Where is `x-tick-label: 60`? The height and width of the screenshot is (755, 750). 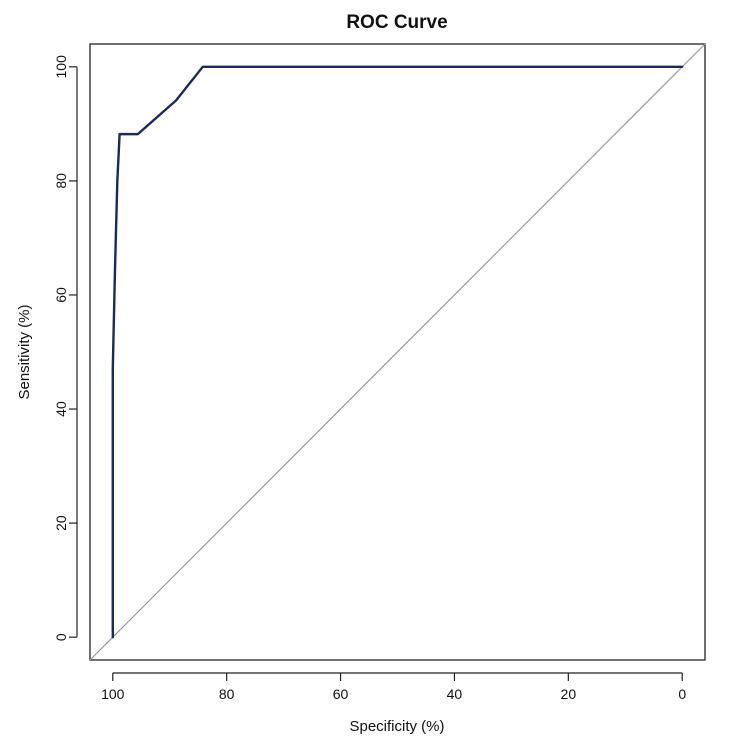
x-tick-label: 60 is located at coordinates (341, 694).